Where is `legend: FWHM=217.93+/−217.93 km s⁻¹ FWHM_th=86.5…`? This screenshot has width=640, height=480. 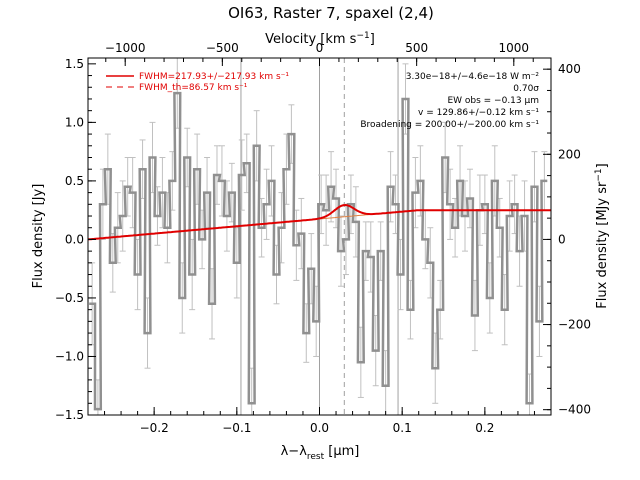 legend: FWHM=217.93+/−217.93 km s⁻¹ FWHM_th=86.5… is located at coordinates (197, 82).